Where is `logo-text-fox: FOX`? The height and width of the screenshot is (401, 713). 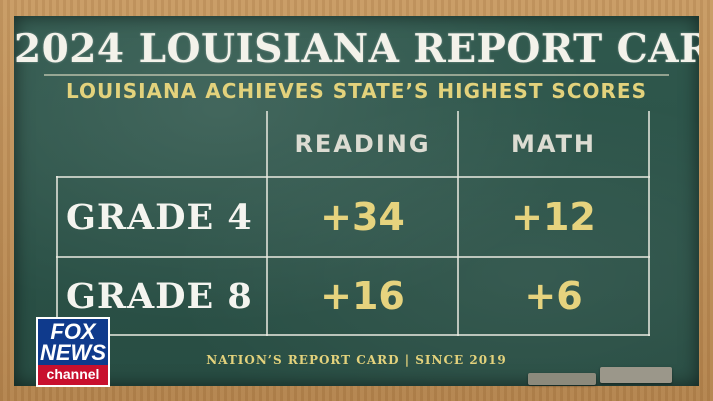 logo-text-fox: FOX is located at coordinates (73, 331).